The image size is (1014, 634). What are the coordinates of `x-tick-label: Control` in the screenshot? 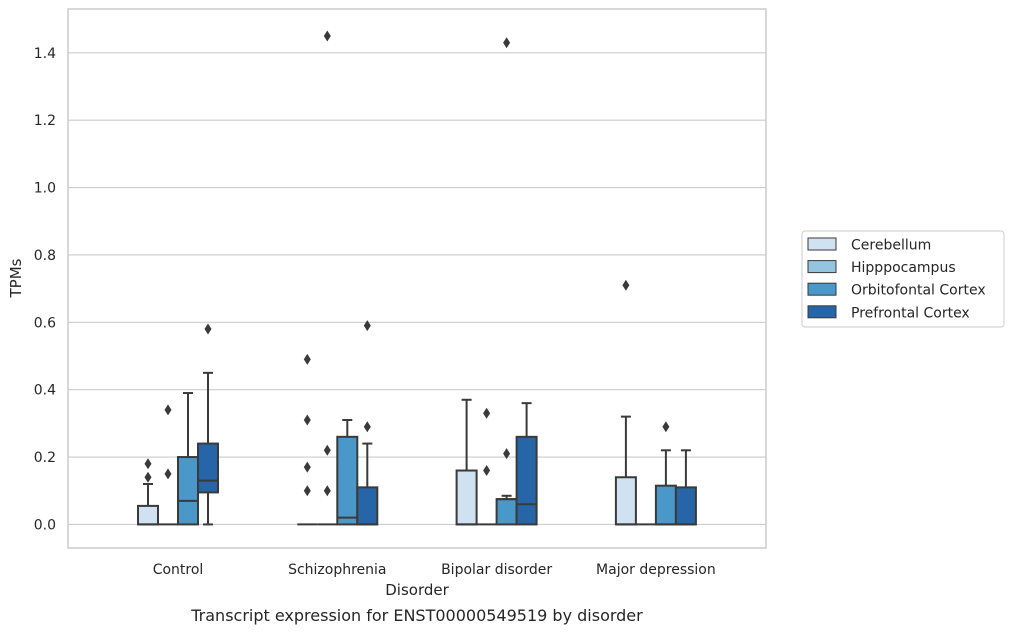 It's located at (178, 570).